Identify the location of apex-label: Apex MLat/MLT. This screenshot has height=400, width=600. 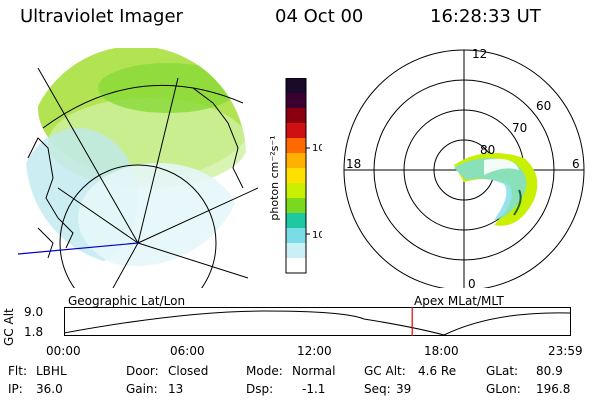
(459, 301).